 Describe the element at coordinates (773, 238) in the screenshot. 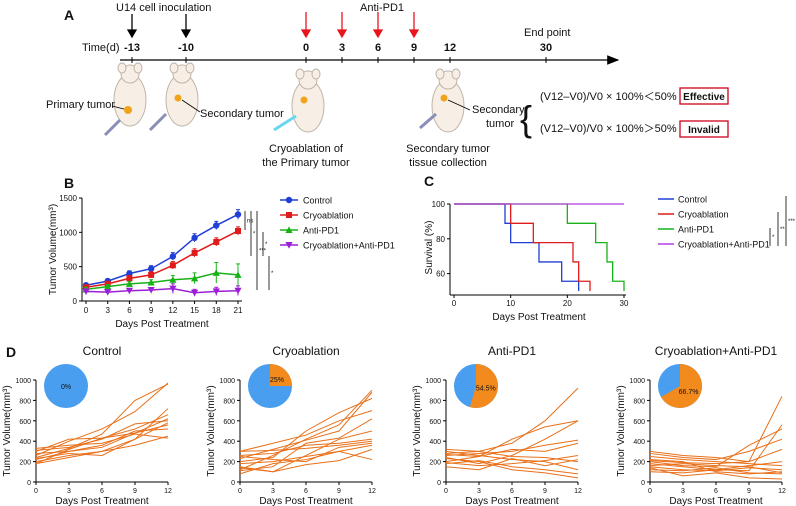

I see `significance-label: *` at that location.